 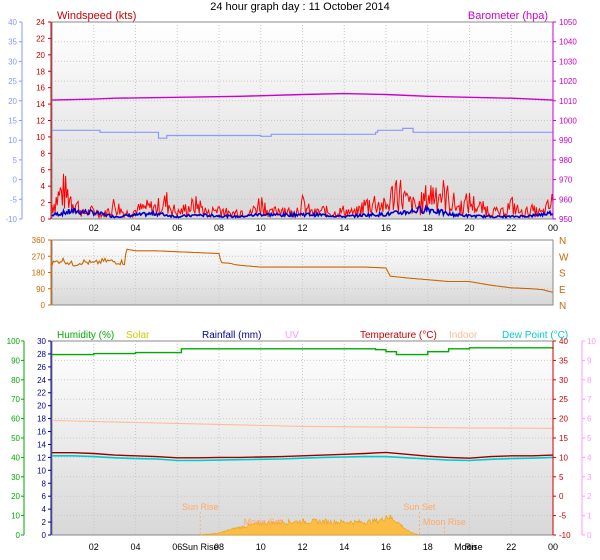 I want to click on wind-panel-x-tick-label: 20, so click(x=469, y=228).